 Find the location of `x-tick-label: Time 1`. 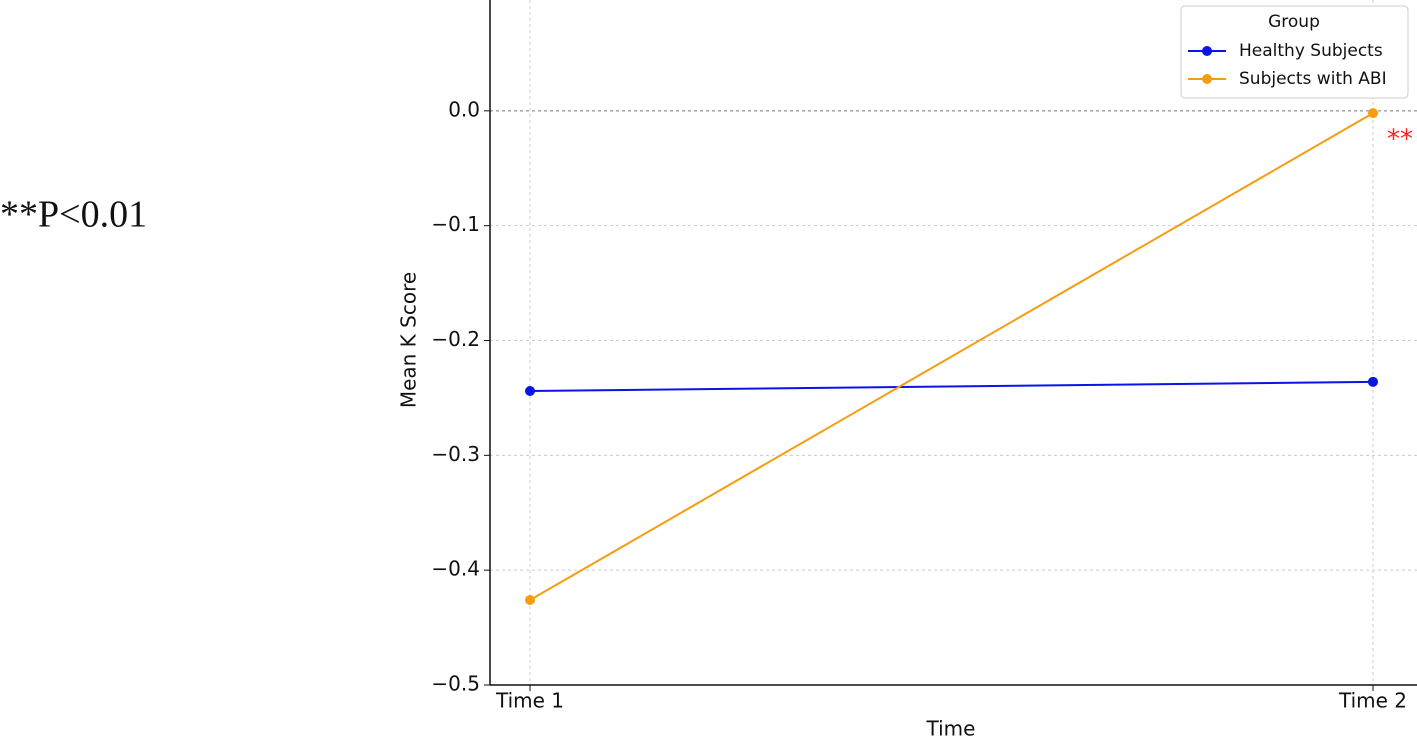

x-tick-label: Time 1 is located at coordinates (529, 701).